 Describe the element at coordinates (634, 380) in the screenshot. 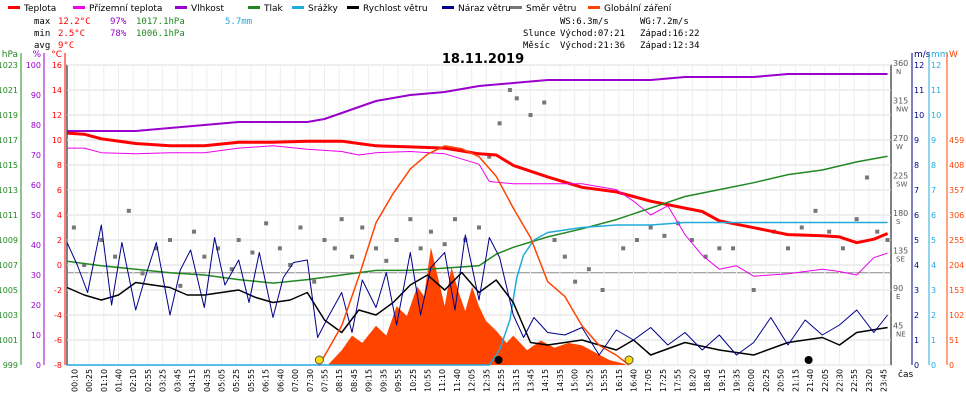

I see `x-tick-label: 16:40` at that location.